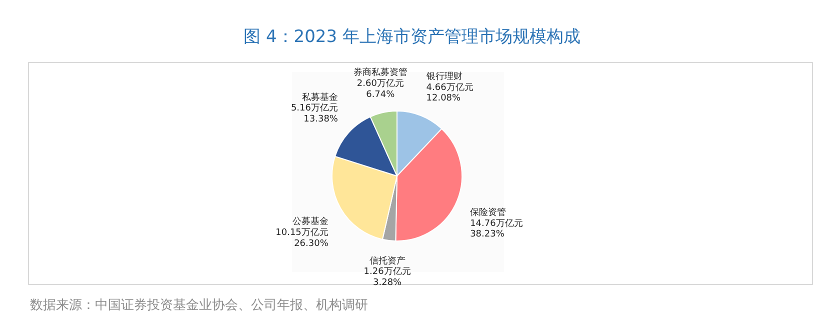 This screenshot has width=824, height=336. Describe the element at coordinates (387, 277) in the screenshot. I see `data-label: 1.26万亿元 3.28%` at that location.